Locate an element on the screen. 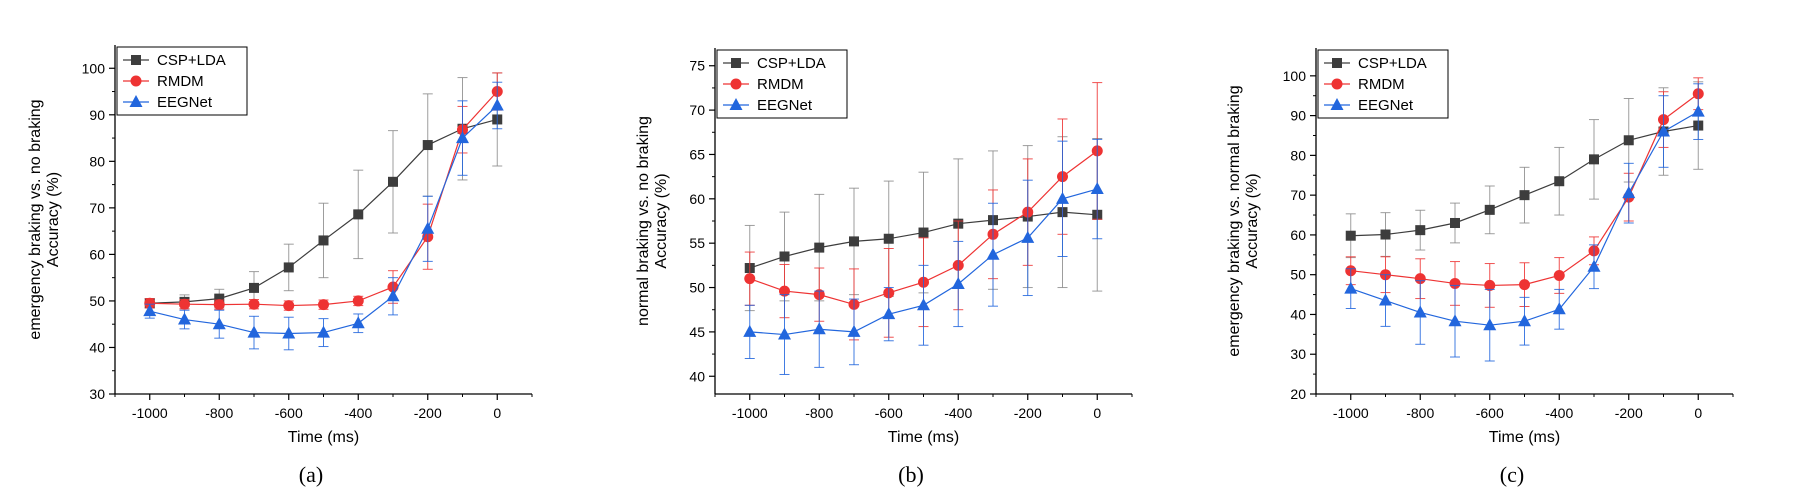 This screenshot has width=1812, height=503. y-axis-title-line2: Accuracy (%) is located at coordinates (661, 220).